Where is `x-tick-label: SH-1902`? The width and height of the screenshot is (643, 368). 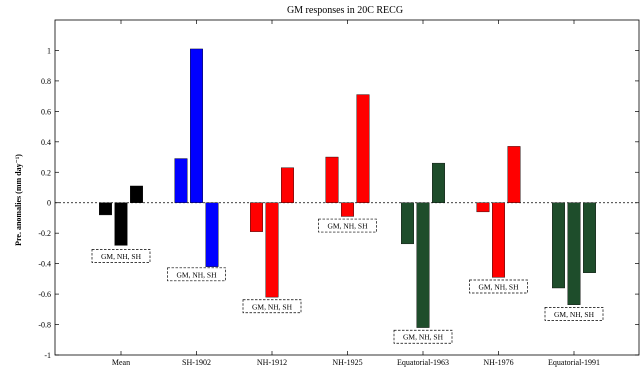 x-tick-label: SH-1902 is located at coordinates (196, 362).